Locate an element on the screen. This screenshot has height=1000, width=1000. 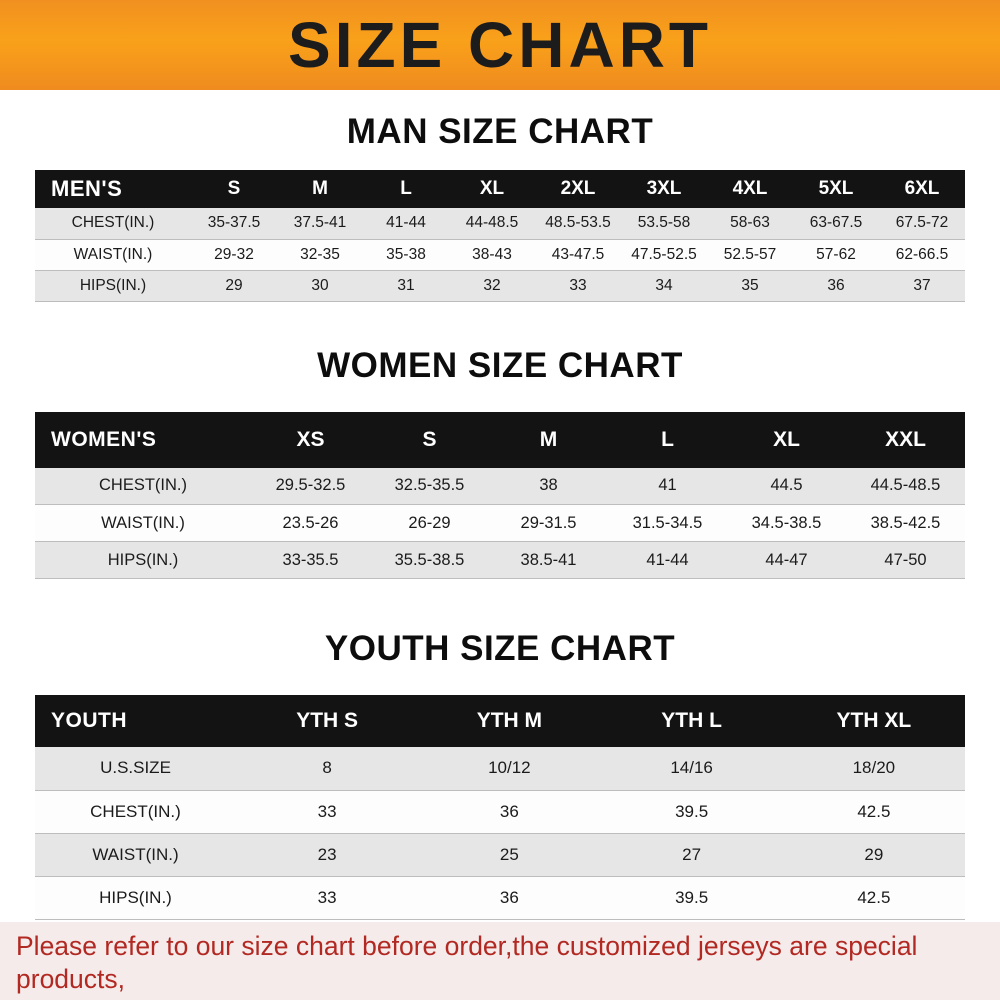
value-cell: 48.5-53.5 is located at coordinates (578, 224).